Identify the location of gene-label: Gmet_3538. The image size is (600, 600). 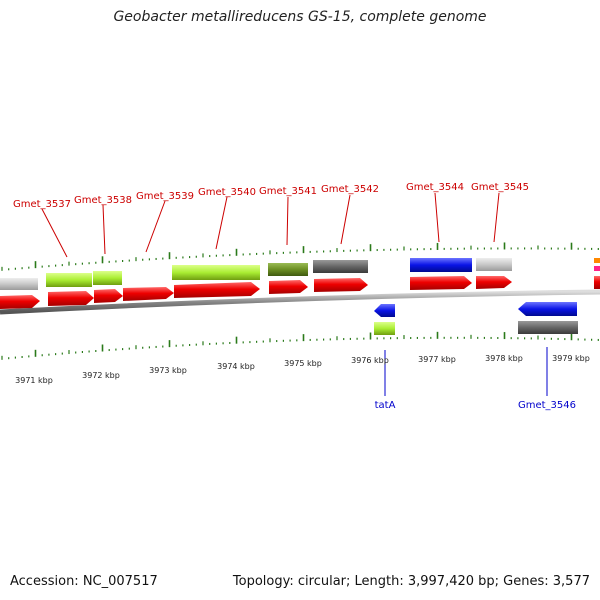
(103, 200).